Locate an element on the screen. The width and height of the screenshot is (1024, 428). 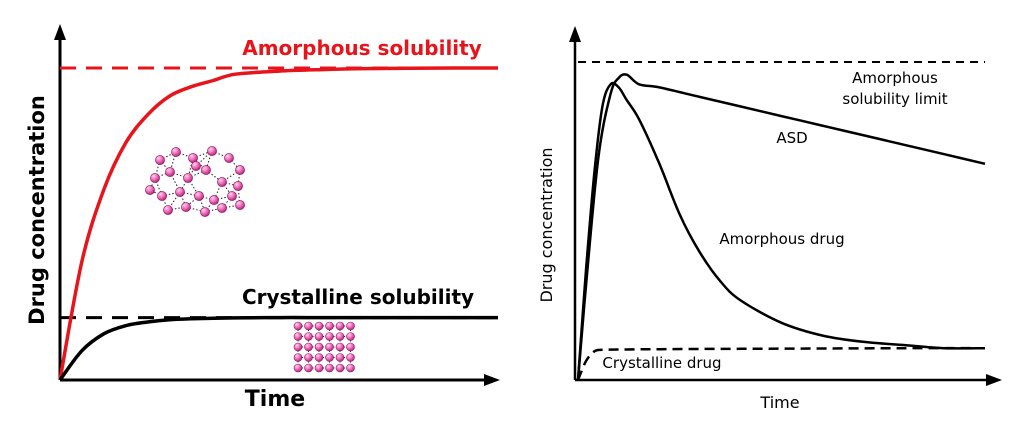
crystalline-drug-curve is located at coordinates (781, 363).